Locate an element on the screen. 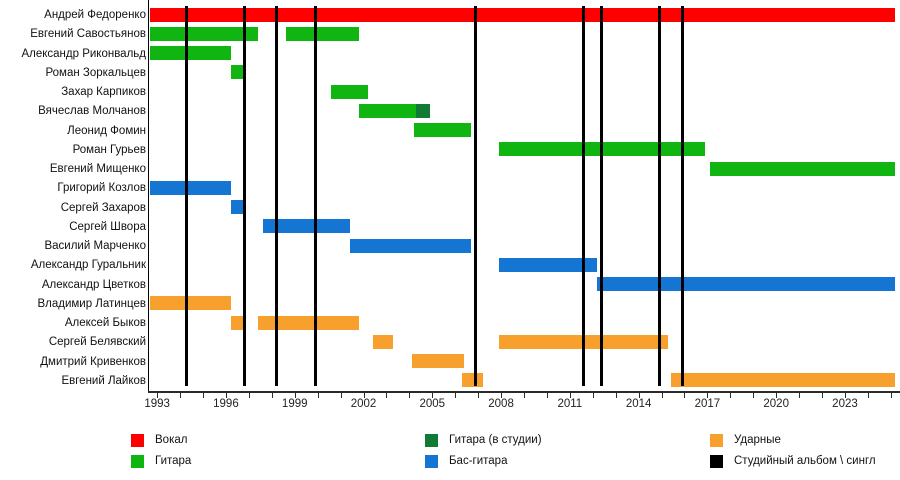  member-label: Василий Марченко is located at coordinates (95, 246).